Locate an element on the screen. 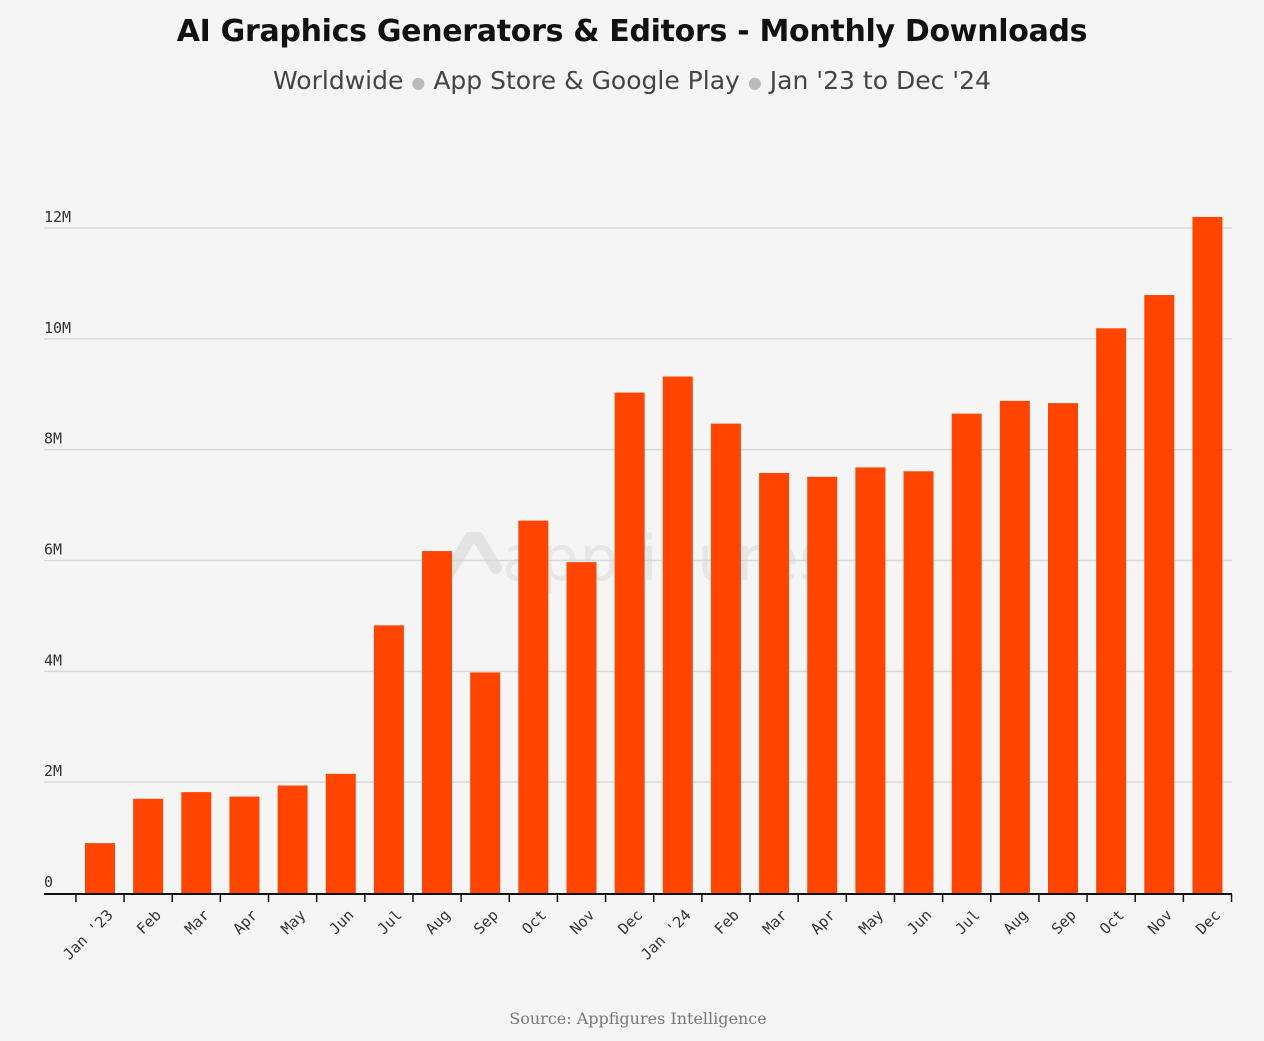  y-tick-label: 4M is located at coordinates (53, 660).